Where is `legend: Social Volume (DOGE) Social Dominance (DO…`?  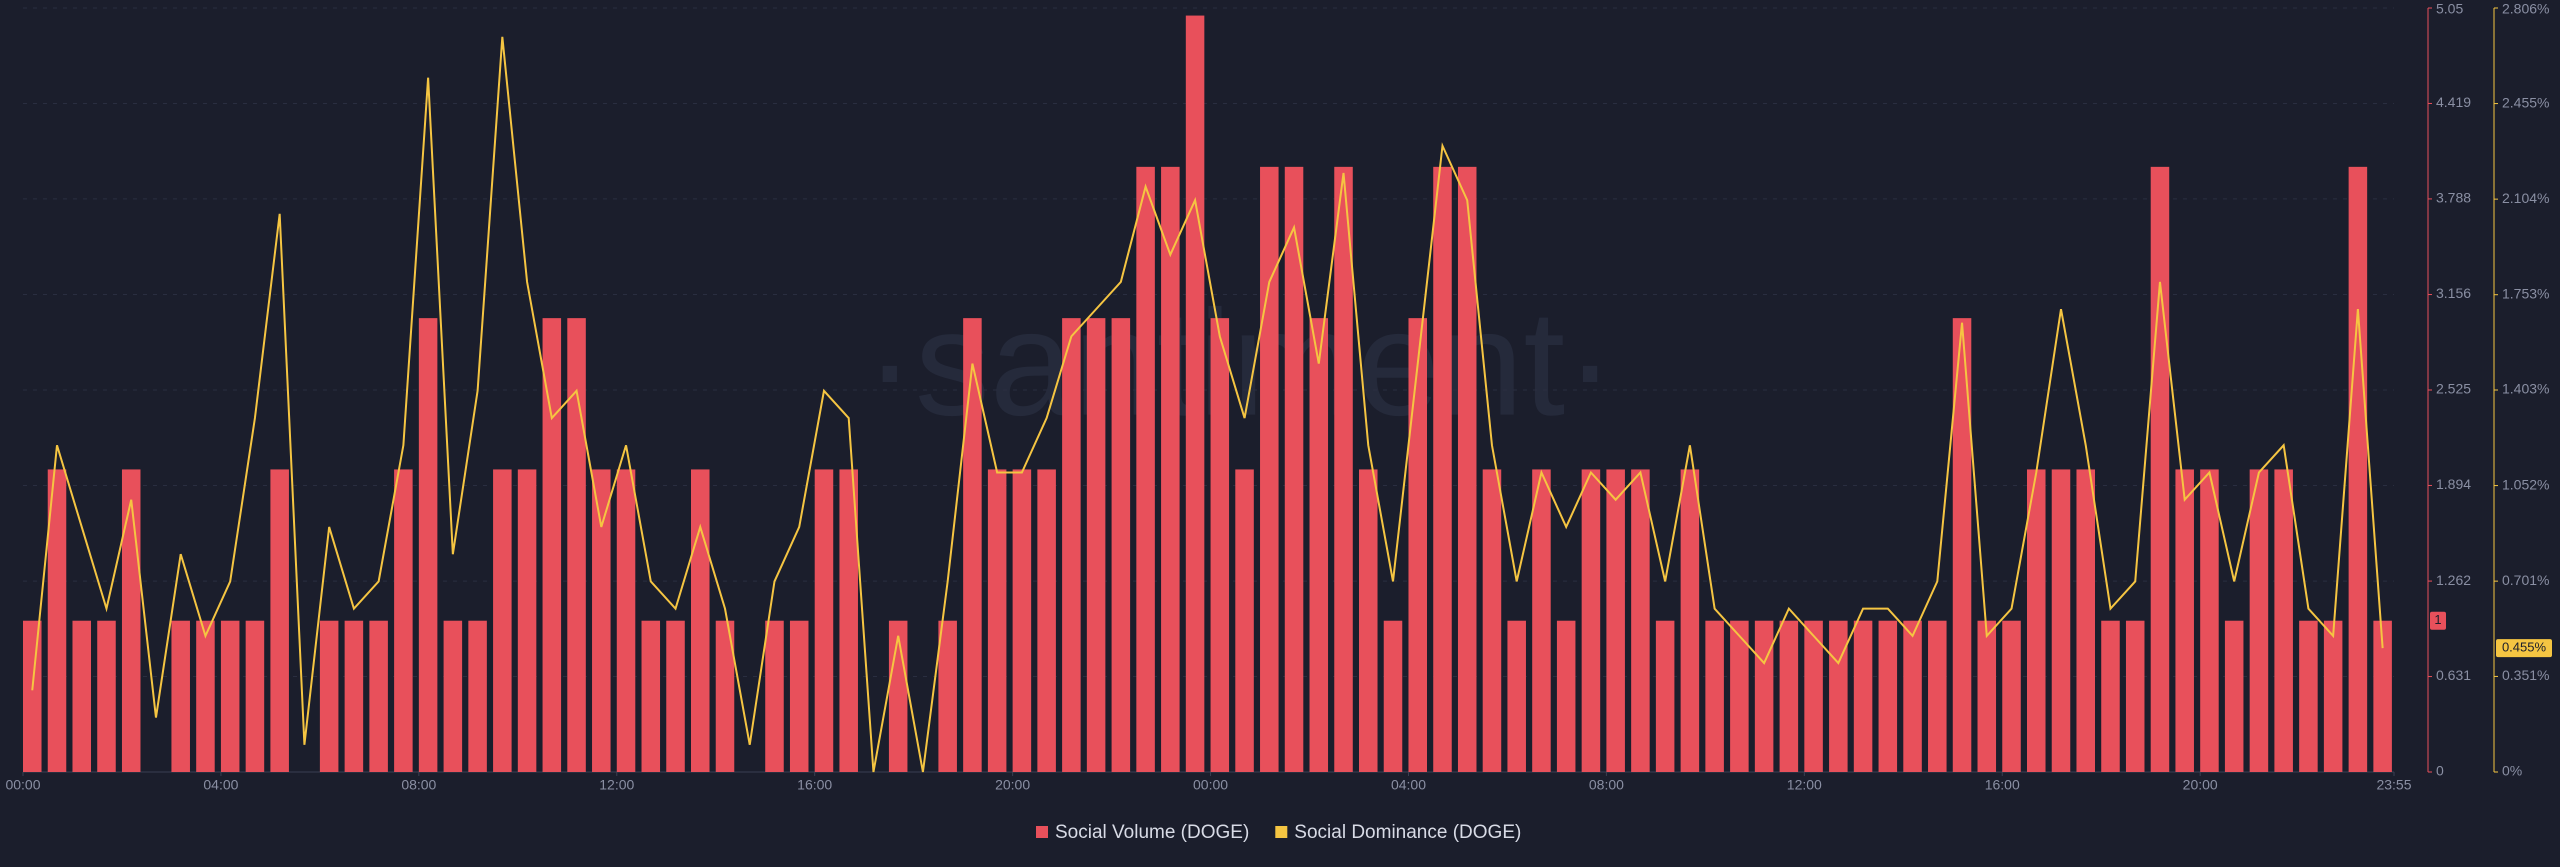 legend: Social Volume (DOGE) Social Dominance (DO… is located at coordinates (1278, 832).